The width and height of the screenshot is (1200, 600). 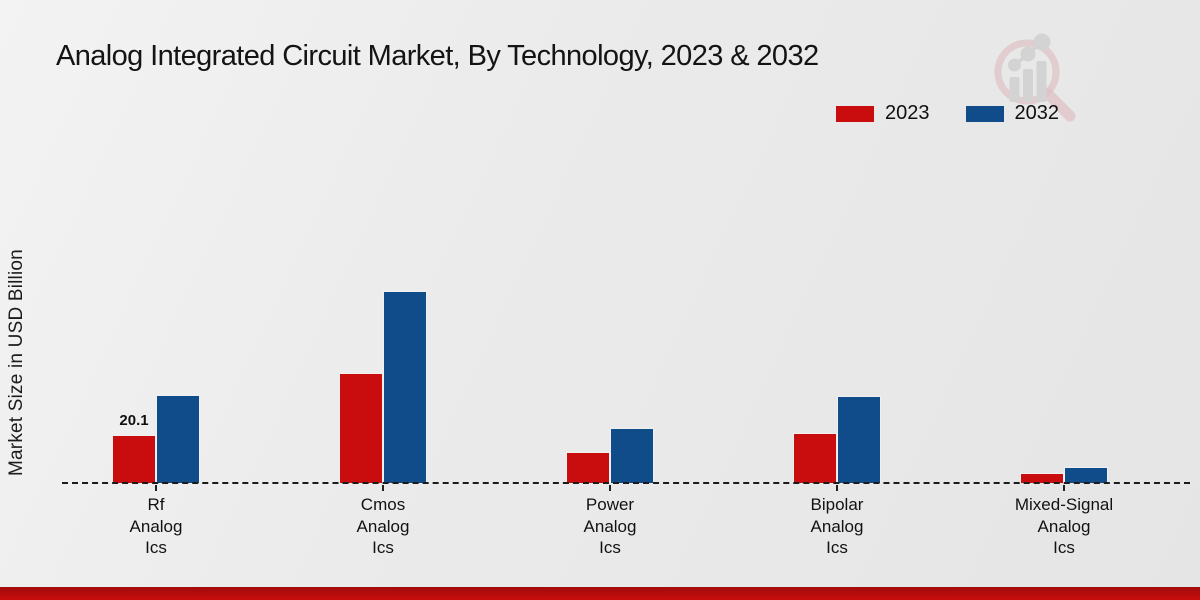 What do you see at coordinates (610, 504) in the screenshot?
I see `category-label-line: Power` at bounding box center [610, 504].